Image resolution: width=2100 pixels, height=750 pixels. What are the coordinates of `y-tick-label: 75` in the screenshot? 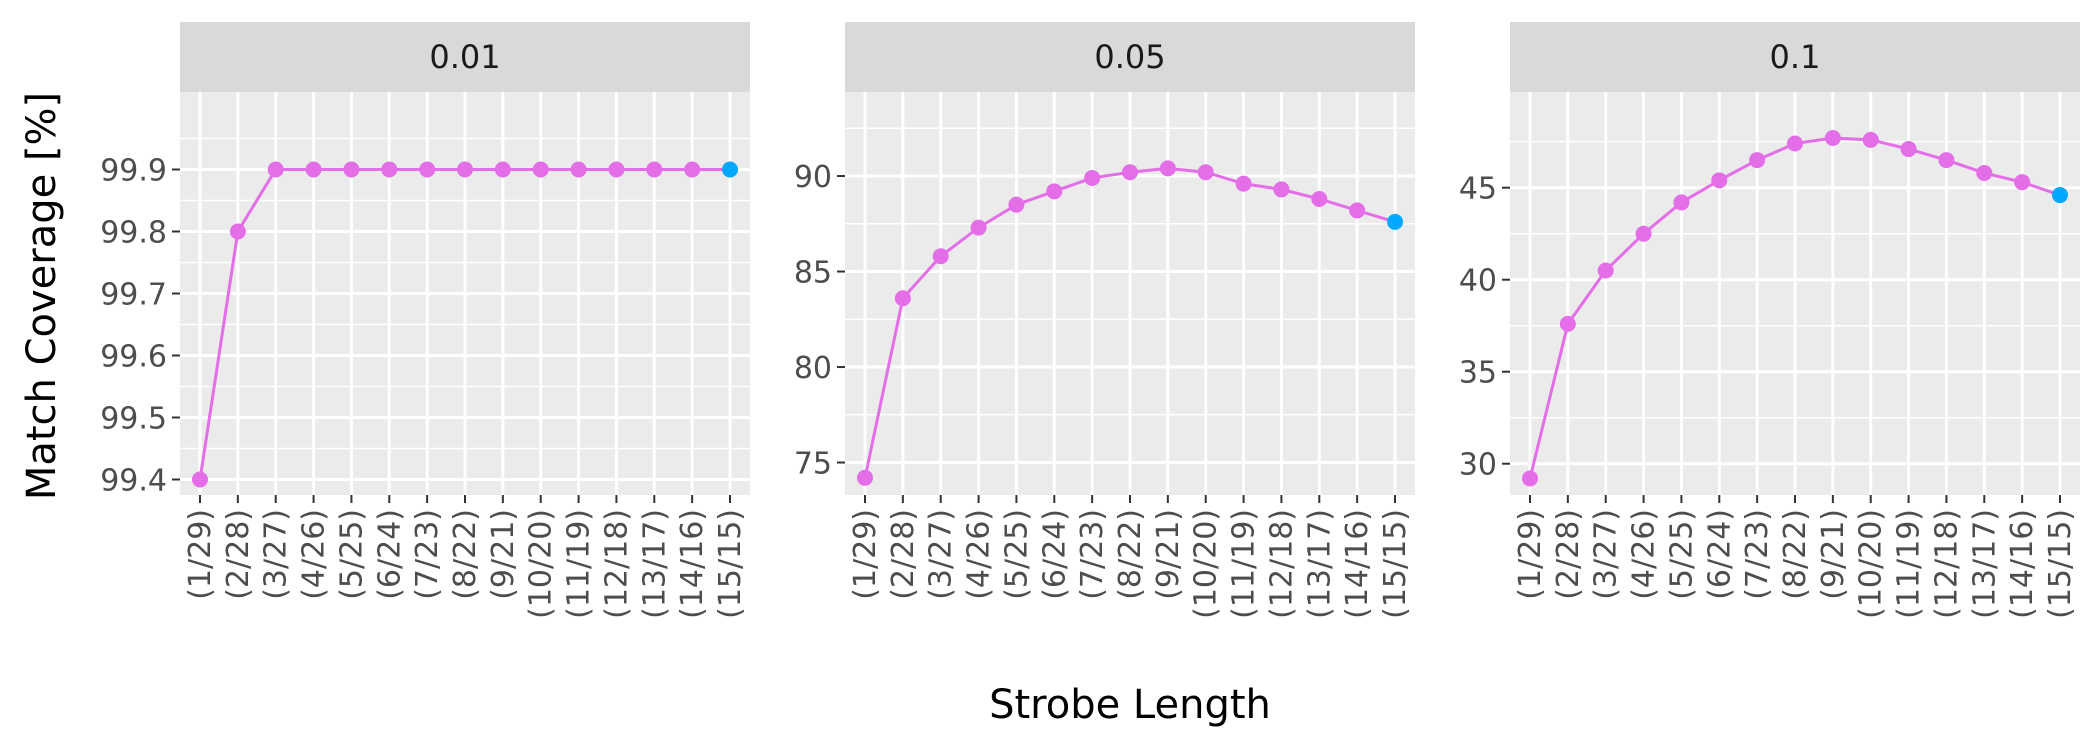 It's located at (813, 464).